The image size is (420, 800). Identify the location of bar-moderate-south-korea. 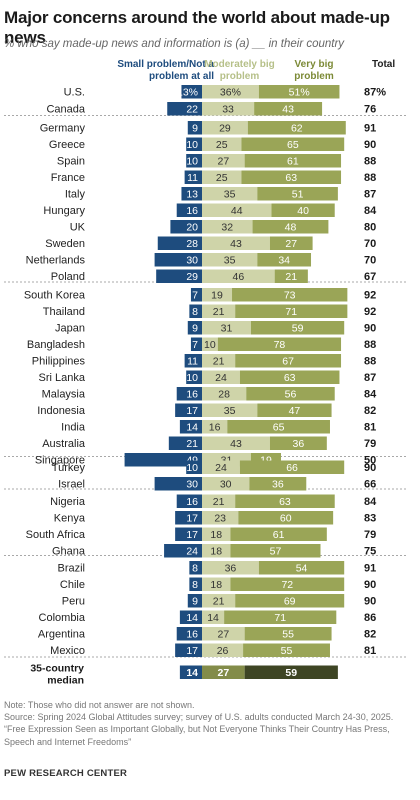
(217, 295).